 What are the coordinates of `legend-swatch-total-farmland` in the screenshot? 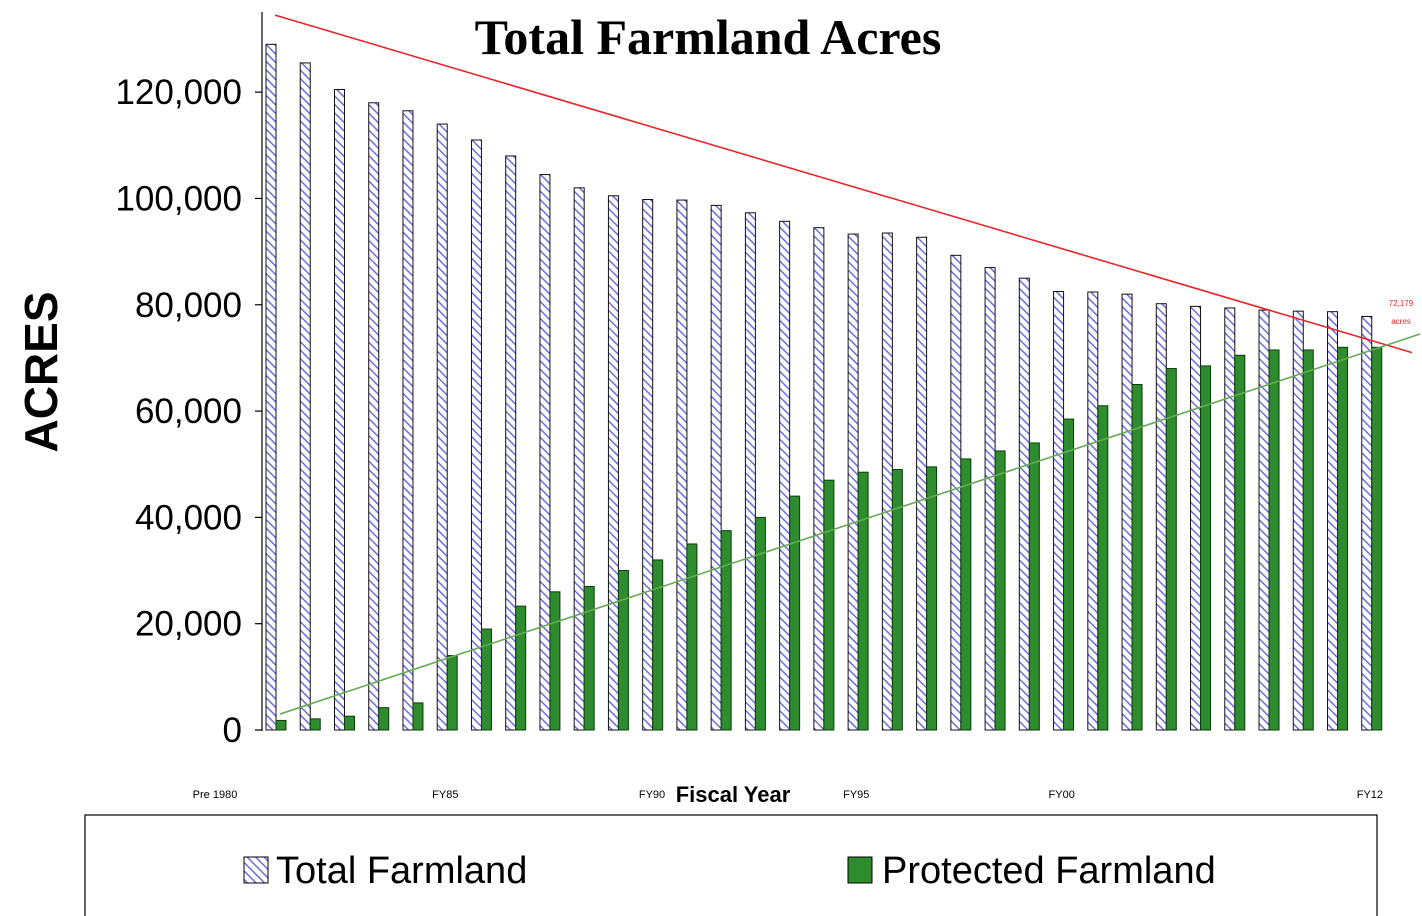 It's located at (256, 870).